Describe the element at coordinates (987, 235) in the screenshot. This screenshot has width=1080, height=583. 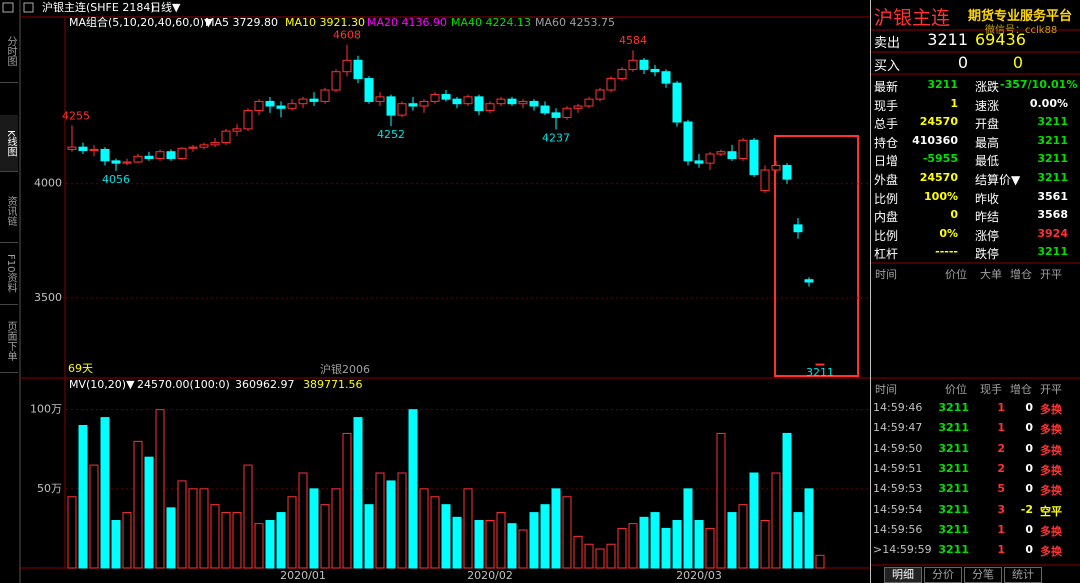
I see `field-label: 涨停` at that location.